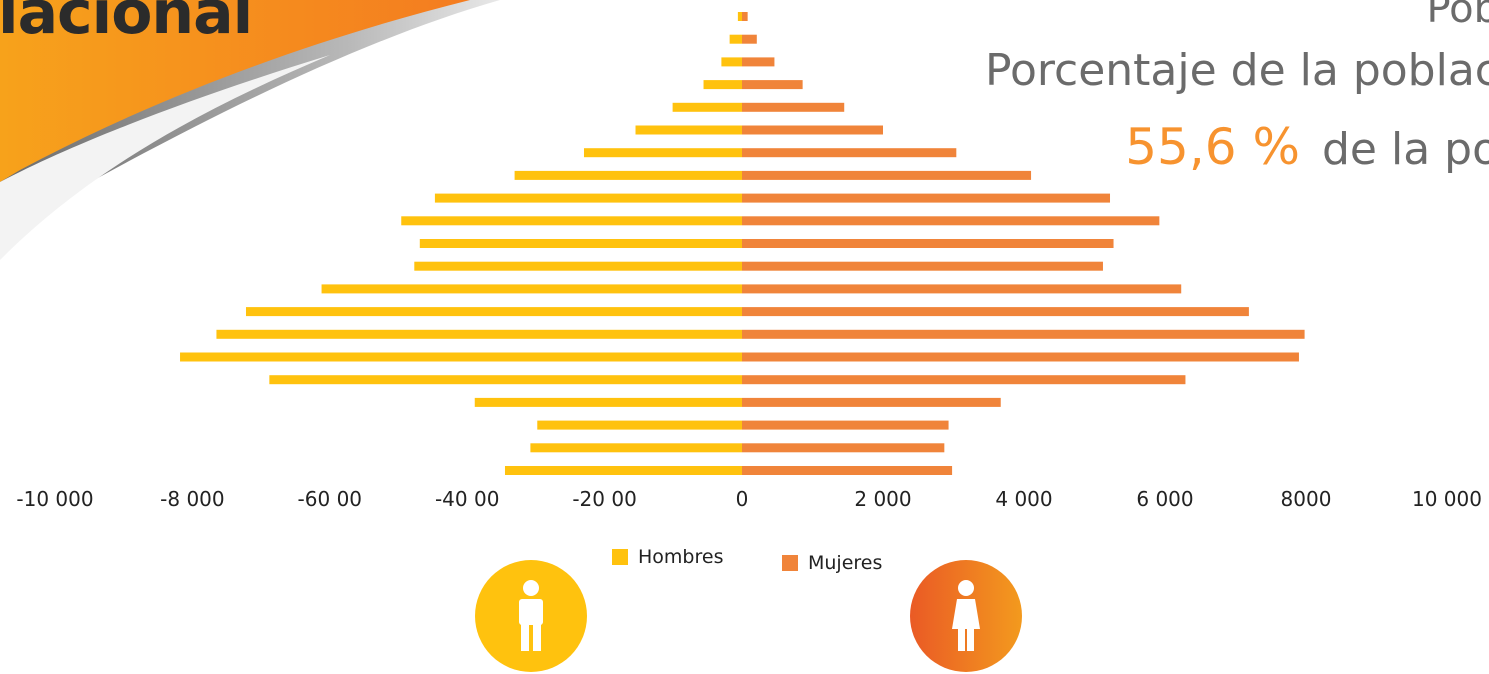 The height and width of the screenshot is (674, 1489). I want to click on legend-item-women: Mujeres, so click(832, 563).